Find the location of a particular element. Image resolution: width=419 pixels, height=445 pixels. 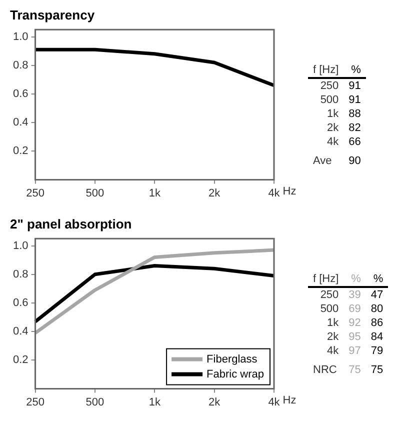

data-label: 80 is located at coordinates (377, 309).